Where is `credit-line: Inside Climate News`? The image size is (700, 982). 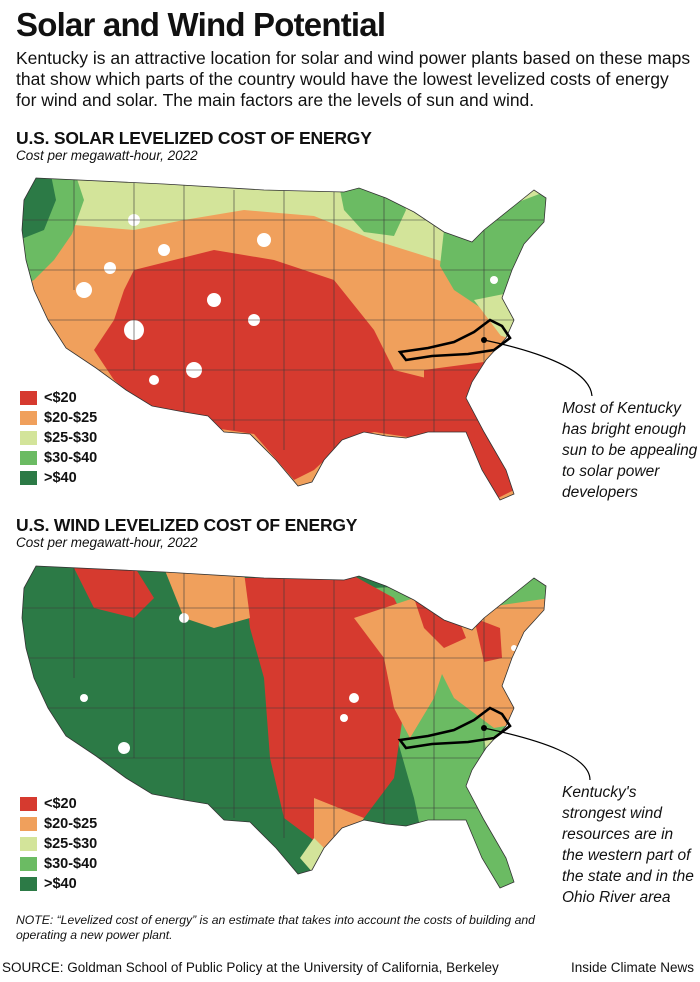
credit-line: Inside Climate News is located at coordinates (632, 967).